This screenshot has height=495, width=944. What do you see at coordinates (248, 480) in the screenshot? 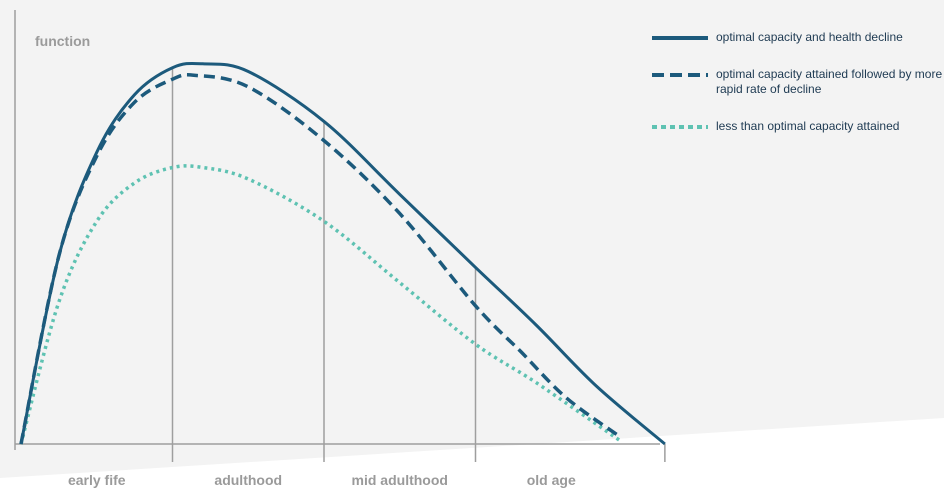
I see `x-tick-label: adulthood` at bounding box center [248, 480].